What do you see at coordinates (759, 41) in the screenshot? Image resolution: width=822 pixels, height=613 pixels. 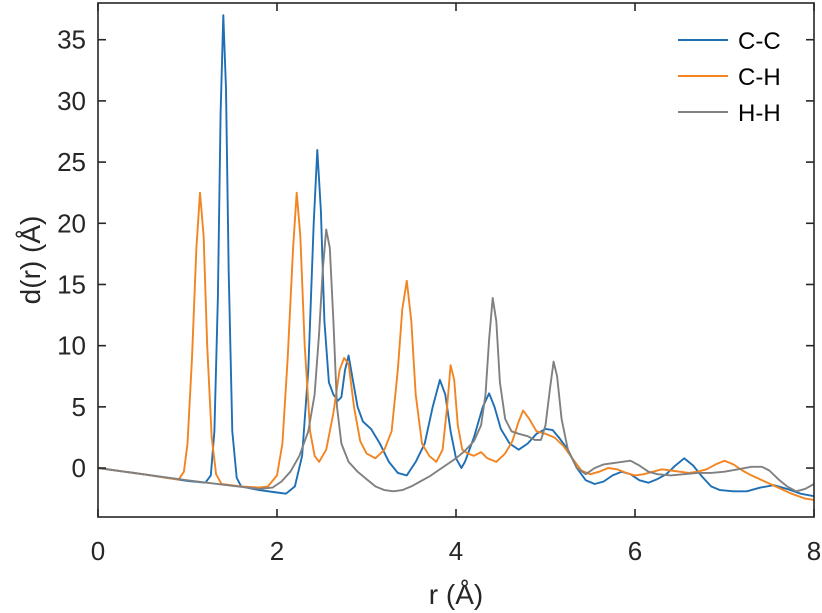 I see `legend-label-c-c: C-C` at bounding box center [759, 41].